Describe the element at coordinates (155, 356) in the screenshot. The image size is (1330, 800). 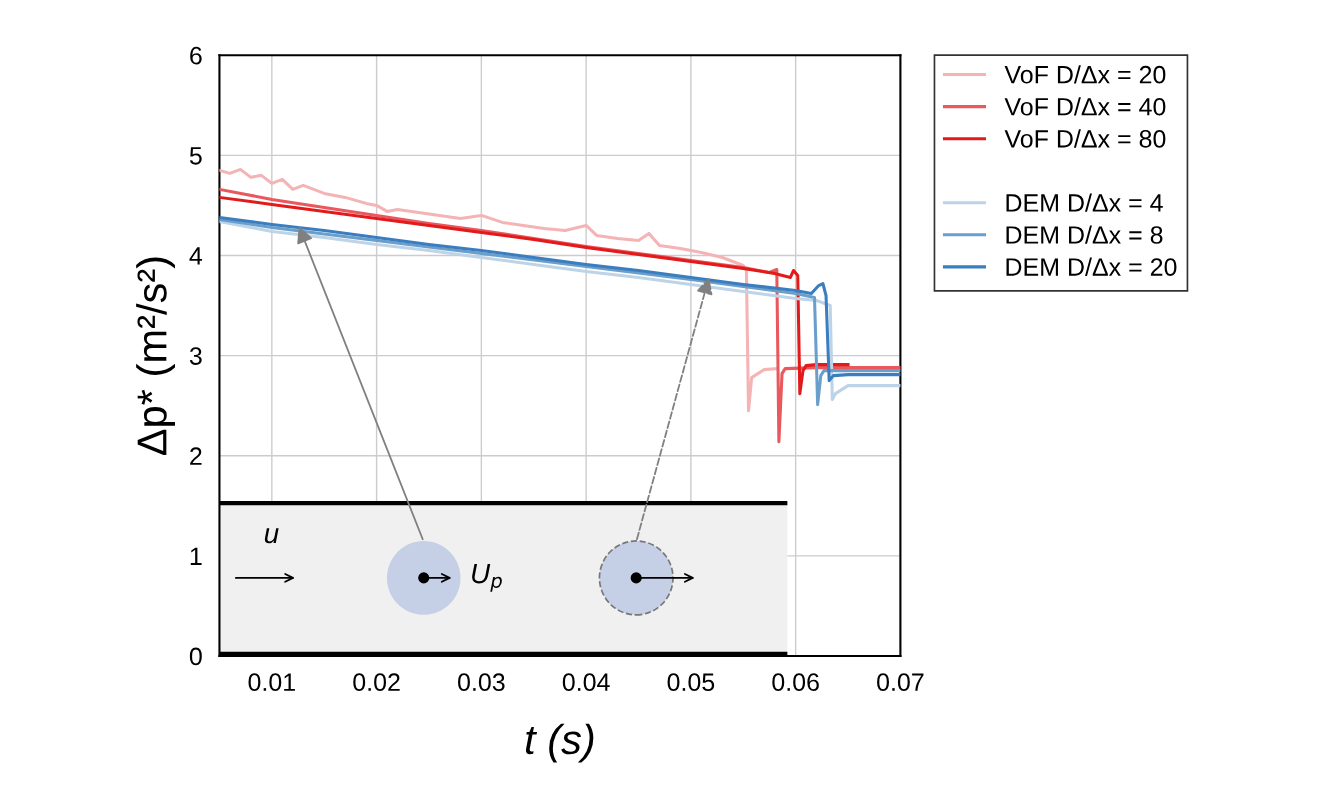
I see `y-axis-title: Δp* (m²/s²)` at that location.